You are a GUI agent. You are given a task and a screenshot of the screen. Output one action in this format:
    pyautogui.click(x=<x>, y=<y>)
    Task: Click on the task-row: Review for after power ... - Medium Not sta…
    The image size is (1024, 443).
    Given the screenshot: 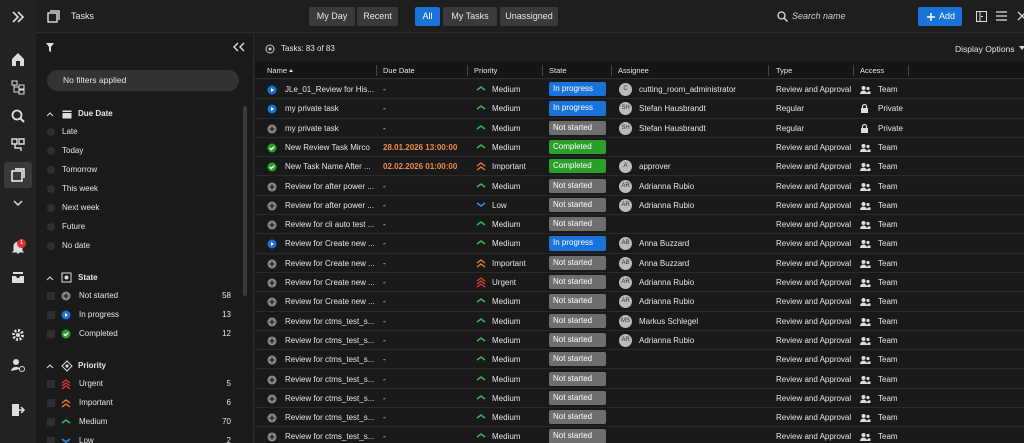 What is the action you would take?
    pyautogui.click(x=639, y=186)
    